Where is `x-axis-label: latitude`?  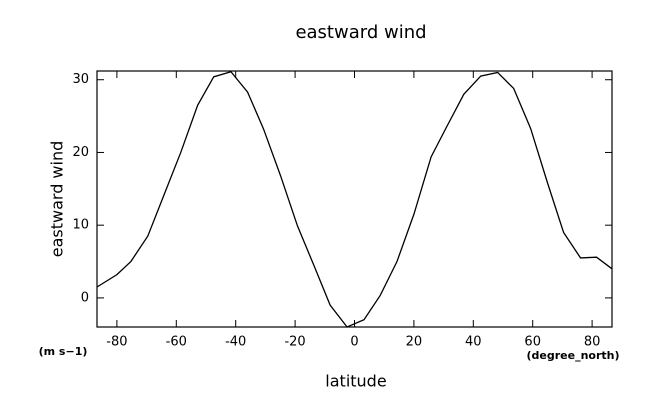 x-axis-label: latitude is located at coordinates (355, 381).